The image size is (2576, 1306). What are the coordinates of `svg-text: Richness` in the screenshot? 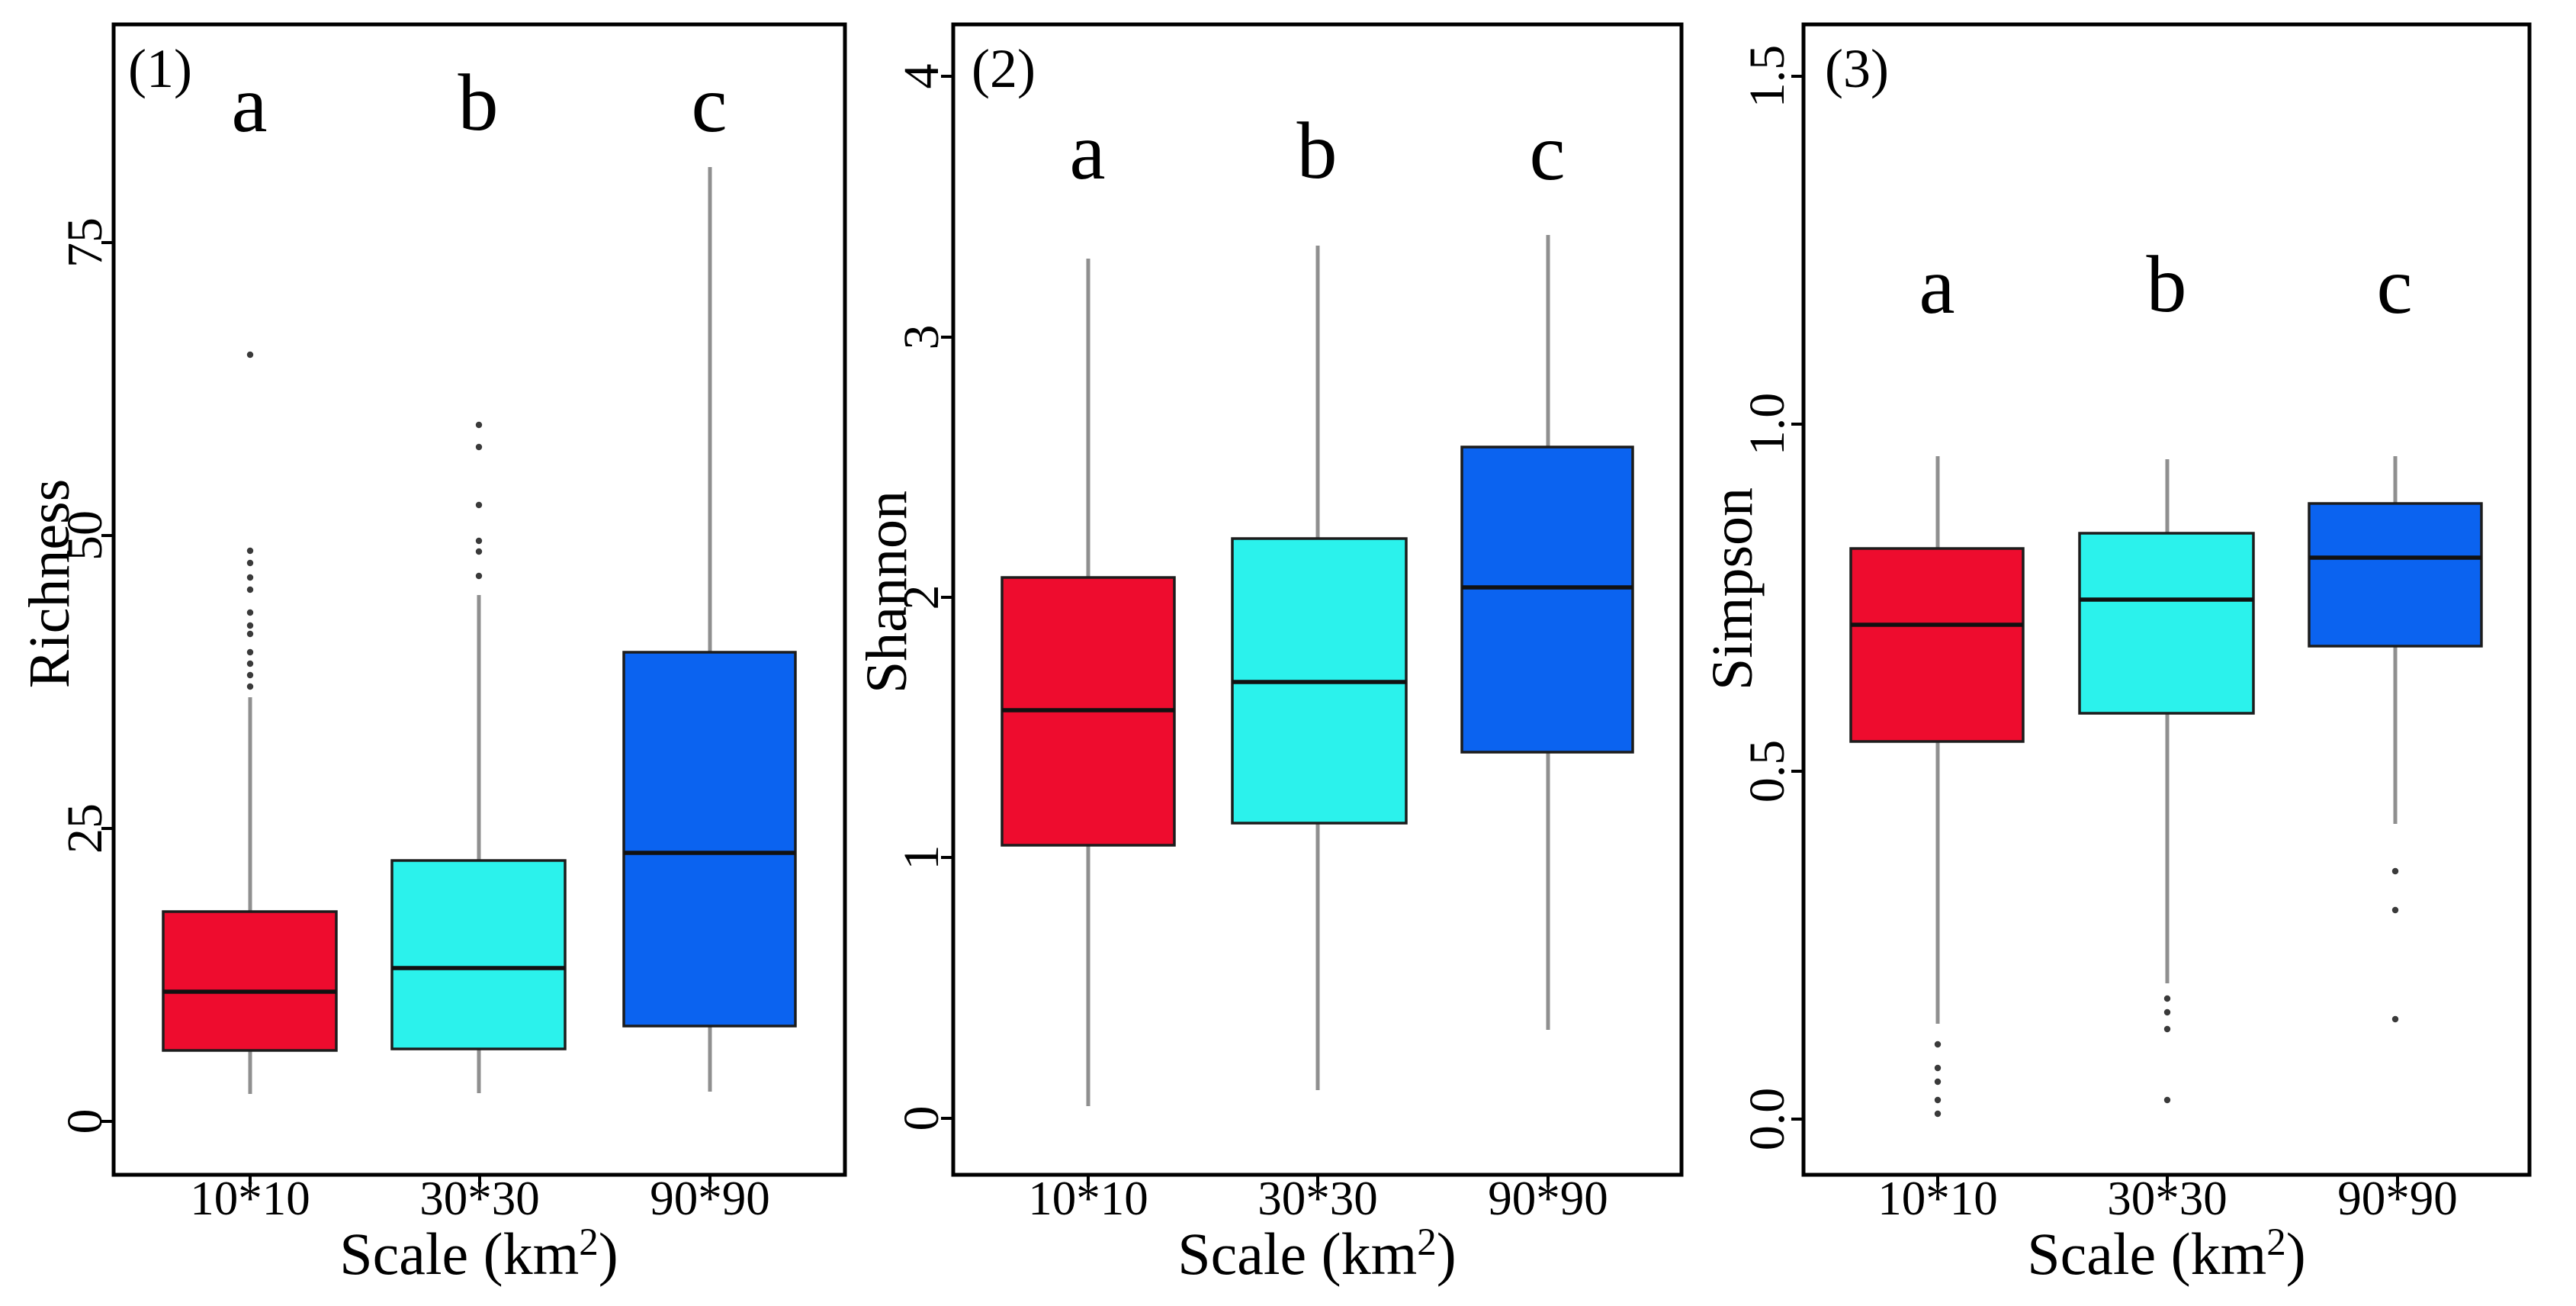 It's located at (50, 583).